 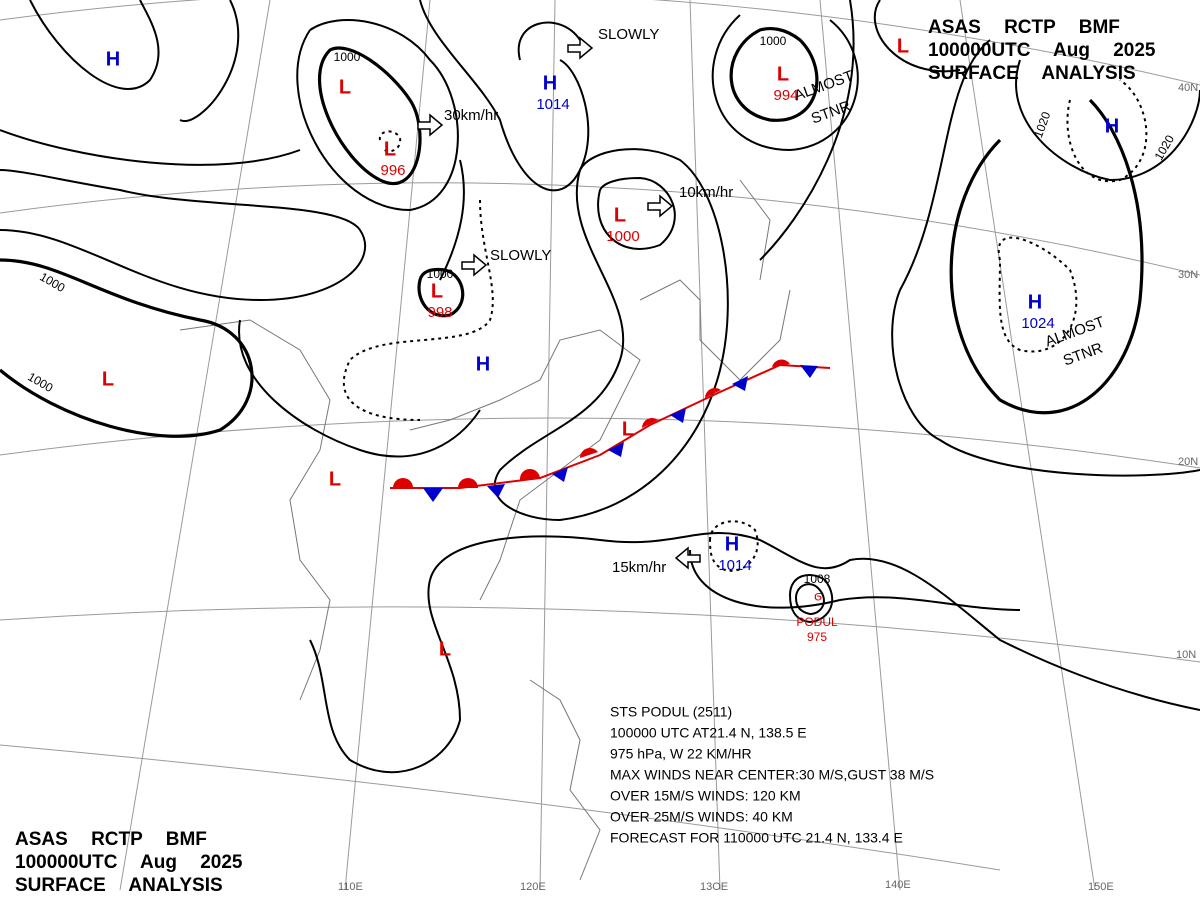 I want to click on annotation: 30km/hr, so click(x=471, y=115).